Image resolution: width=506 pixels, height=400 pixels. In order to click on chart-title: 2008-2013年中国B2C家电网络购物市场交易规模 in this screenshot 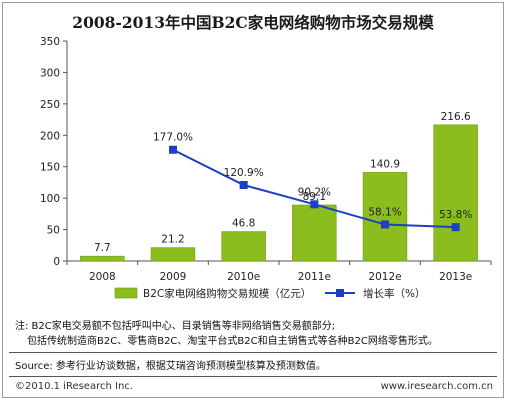, I will do `click(253, 22)`.